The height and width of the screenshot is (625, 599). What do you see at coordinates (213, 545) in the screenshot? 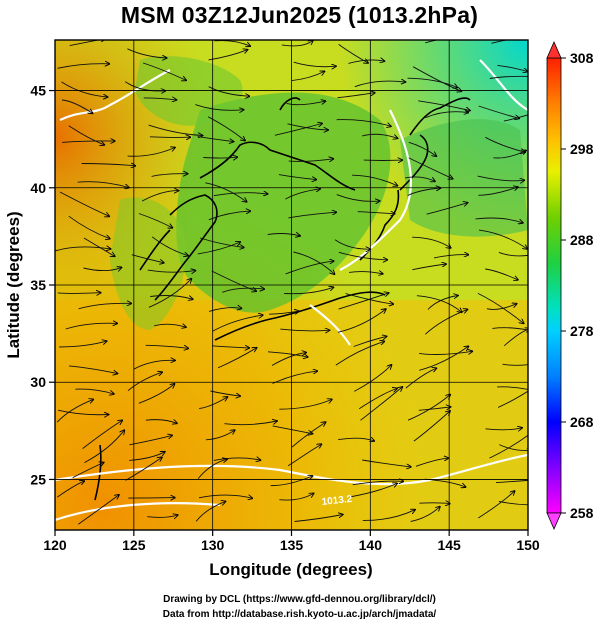
I see `x-tick-label: 130` at bounding box center [213, 545].